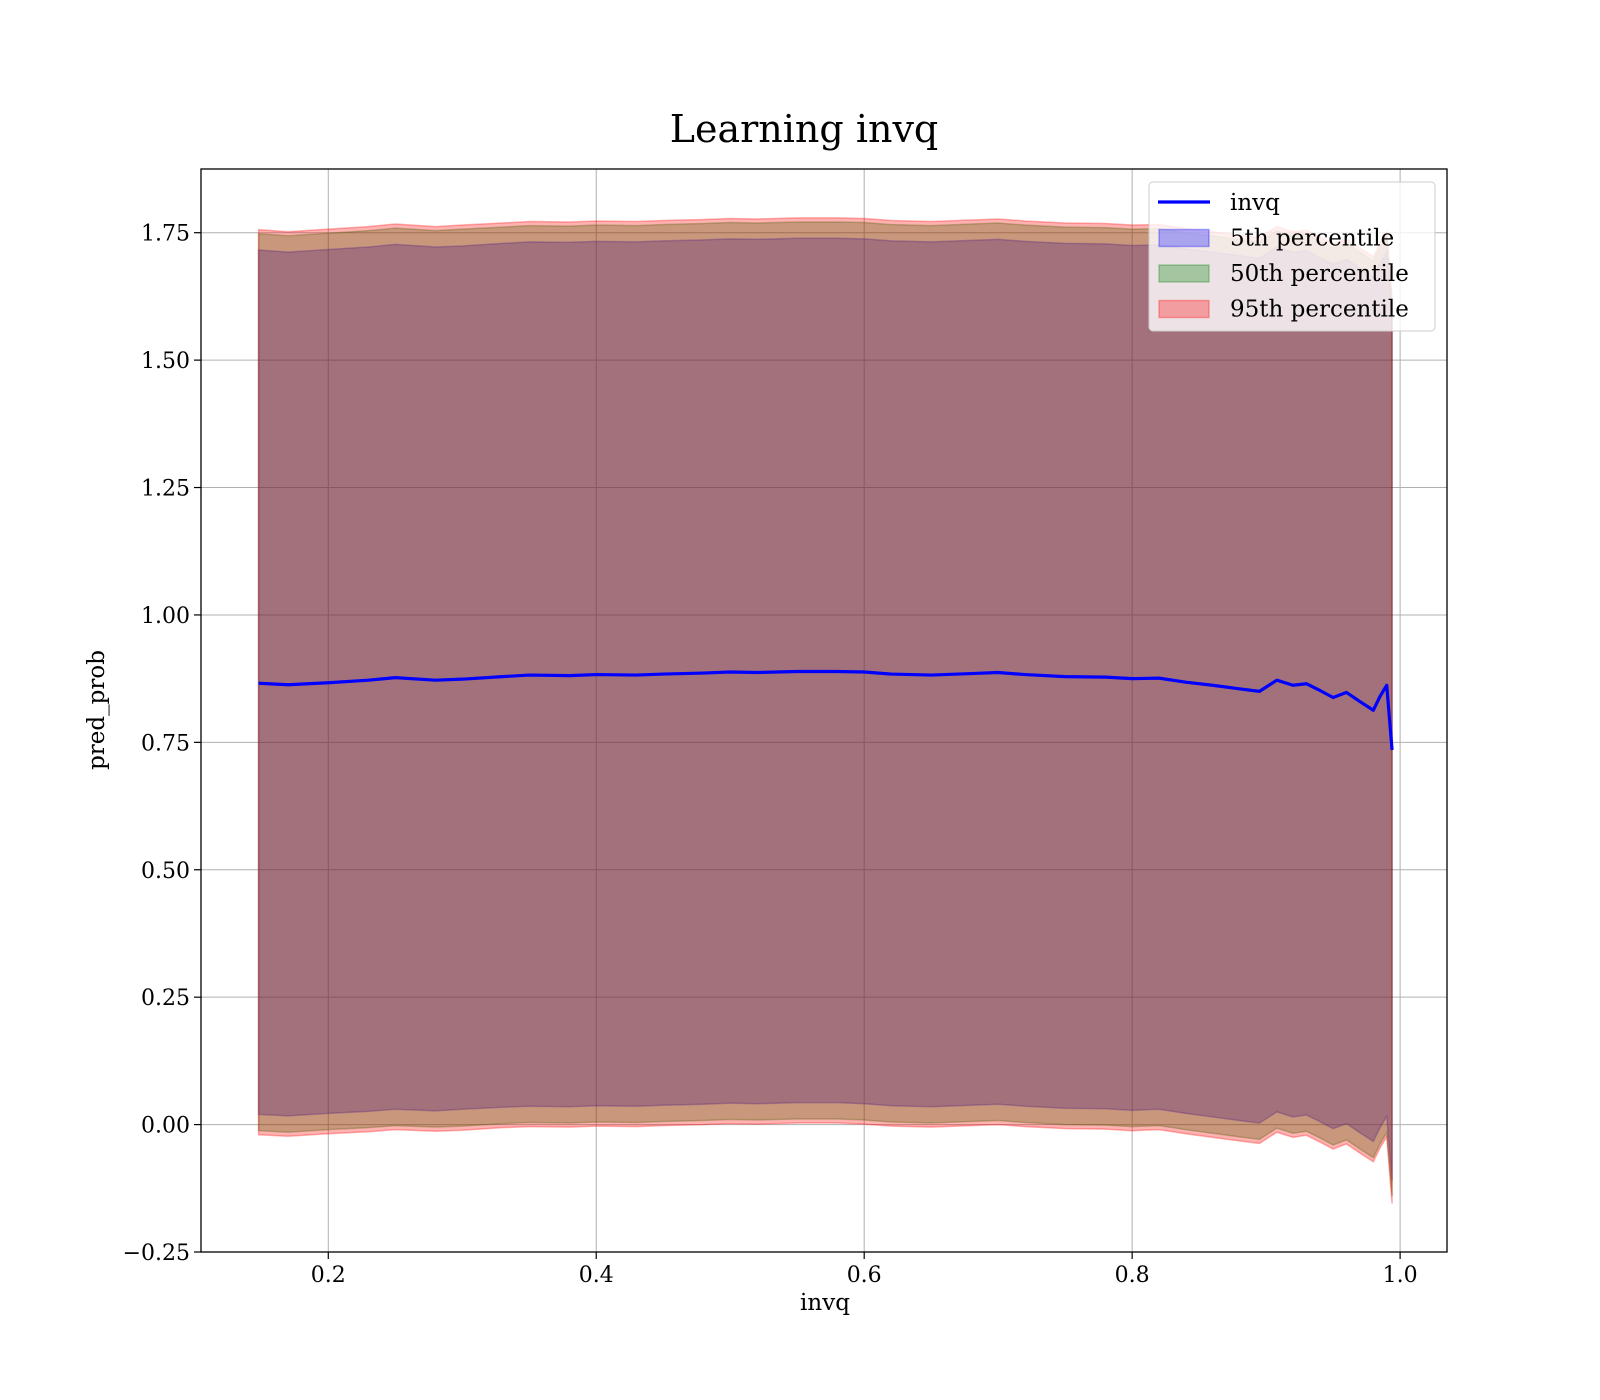  What do you see at coordinates (156, 1253) in the screenshot?
I see `y-tick-label: −0.25` at bounding box center [156, 1253].